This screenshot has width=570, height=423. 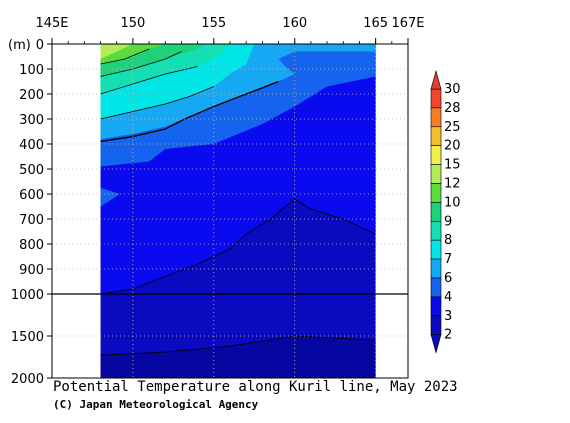 What do you see at coordinates (448, 278) in the screenshot?
I see `colorbar-label: 6` at bounding box center [448, 278].